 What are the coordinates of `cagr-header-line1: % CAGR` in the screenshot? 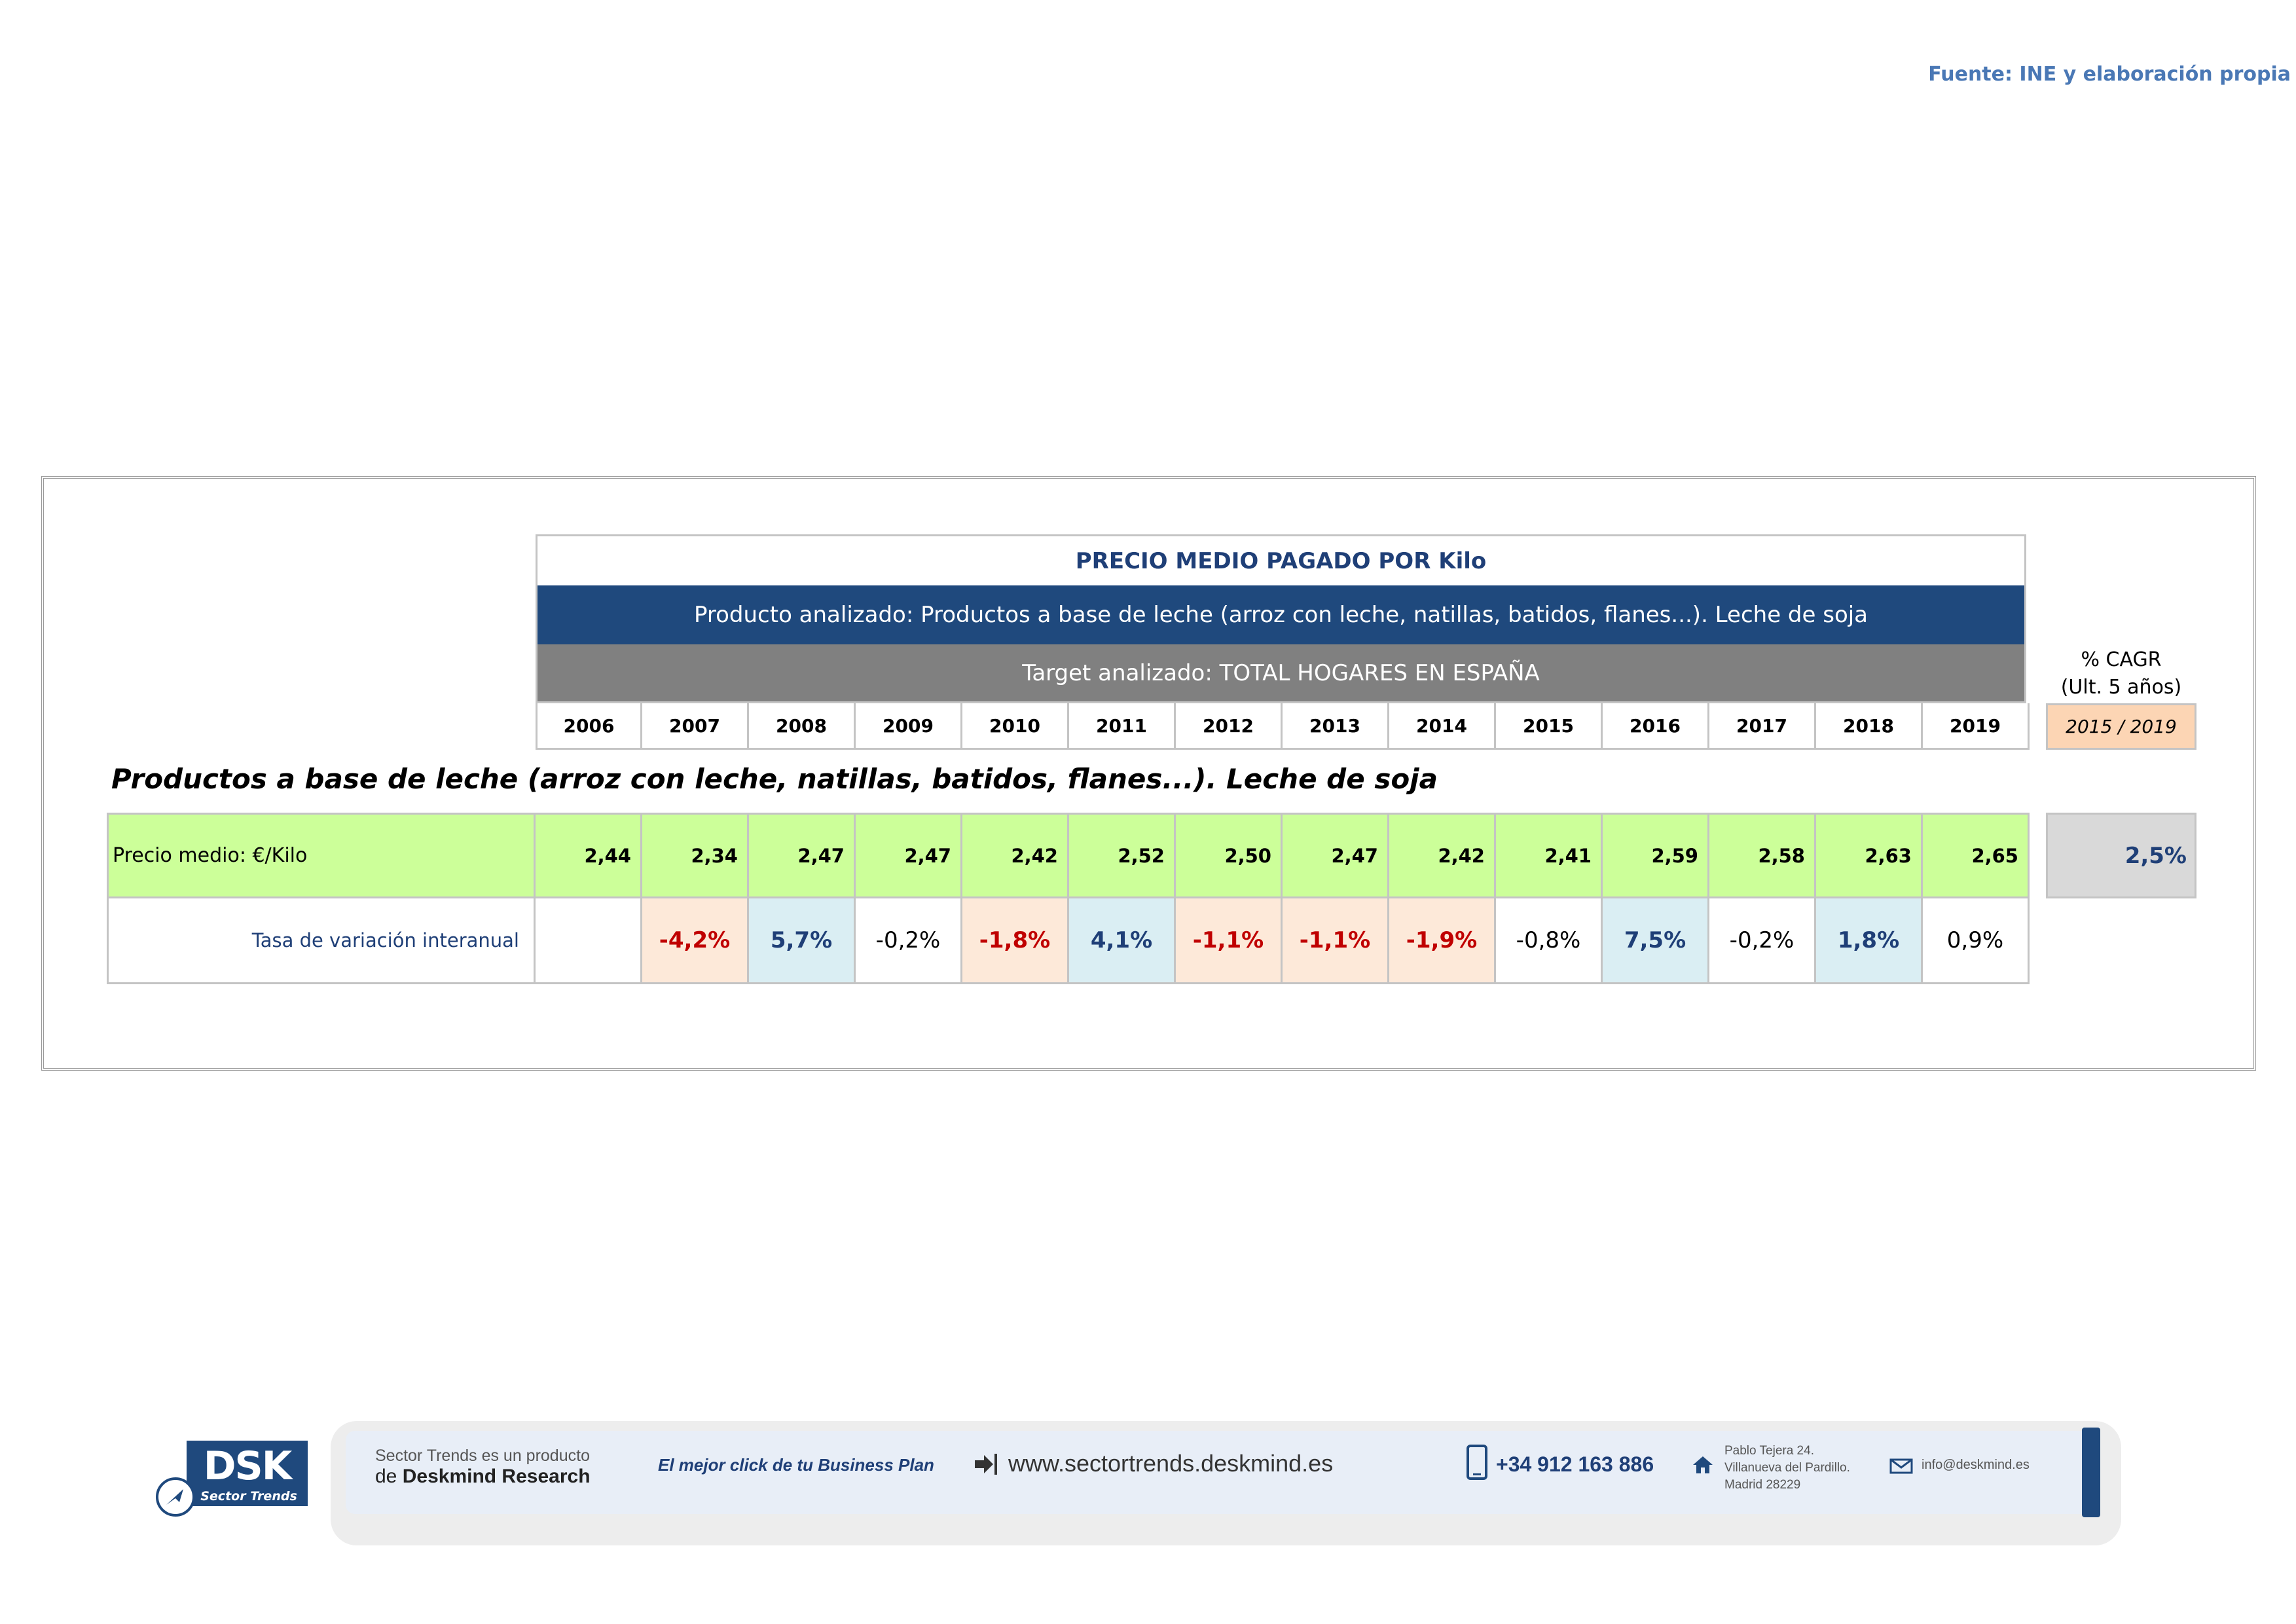 It's located at (2121, 659).